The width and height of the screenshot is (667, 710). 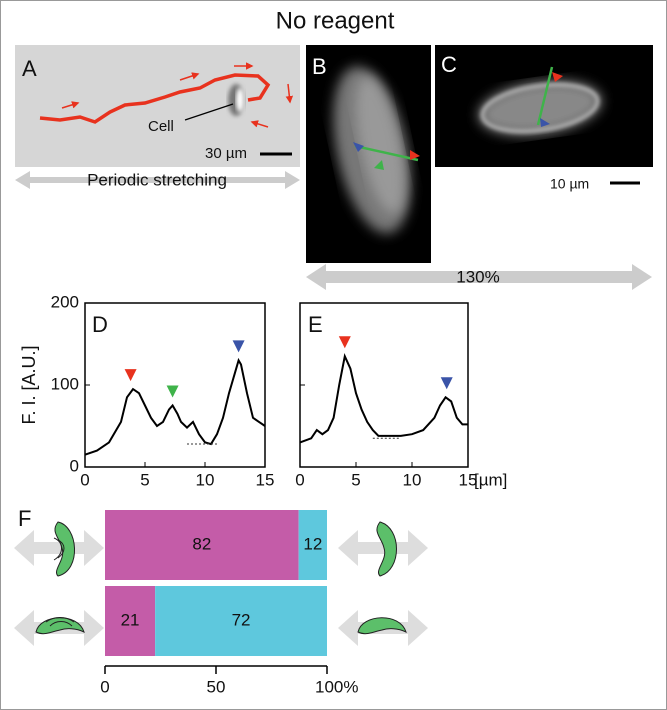 What do you see at coordinates (74, 465) in the screenshot?
I see `y-tick-label: 0` at bounding box center [74, 465].